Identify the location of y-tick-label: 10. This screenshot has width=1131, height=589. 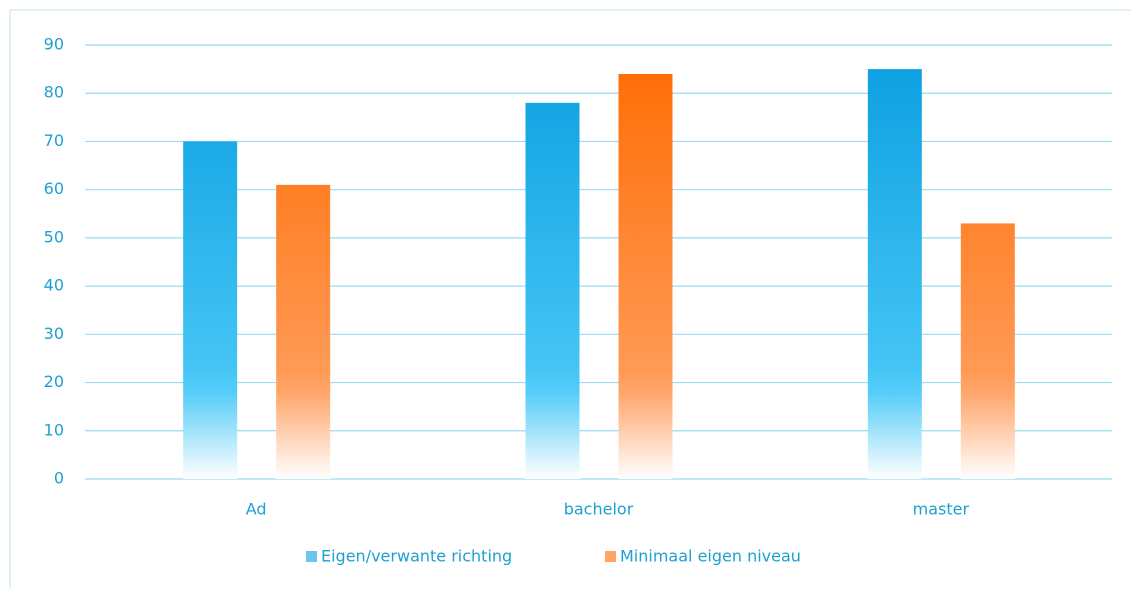
(54, 429).